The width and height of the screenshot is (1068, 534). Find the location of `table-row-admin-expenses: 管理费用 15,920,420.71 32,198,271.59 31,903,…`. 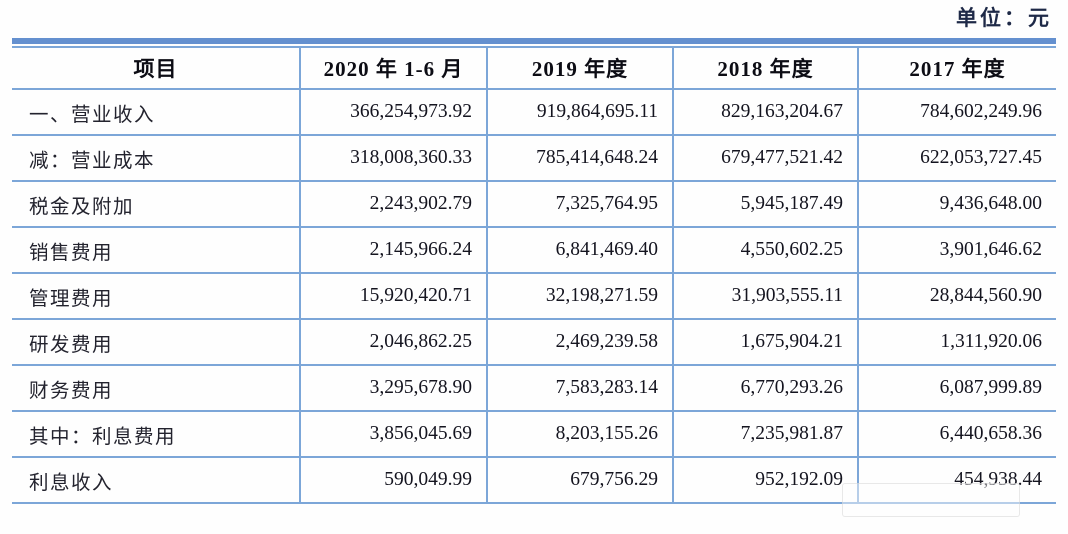

table-row-admin-expenses: 管理费用 15,920,420.71 32,198,271.59 31,903,… is located at coordinates (534, 296).